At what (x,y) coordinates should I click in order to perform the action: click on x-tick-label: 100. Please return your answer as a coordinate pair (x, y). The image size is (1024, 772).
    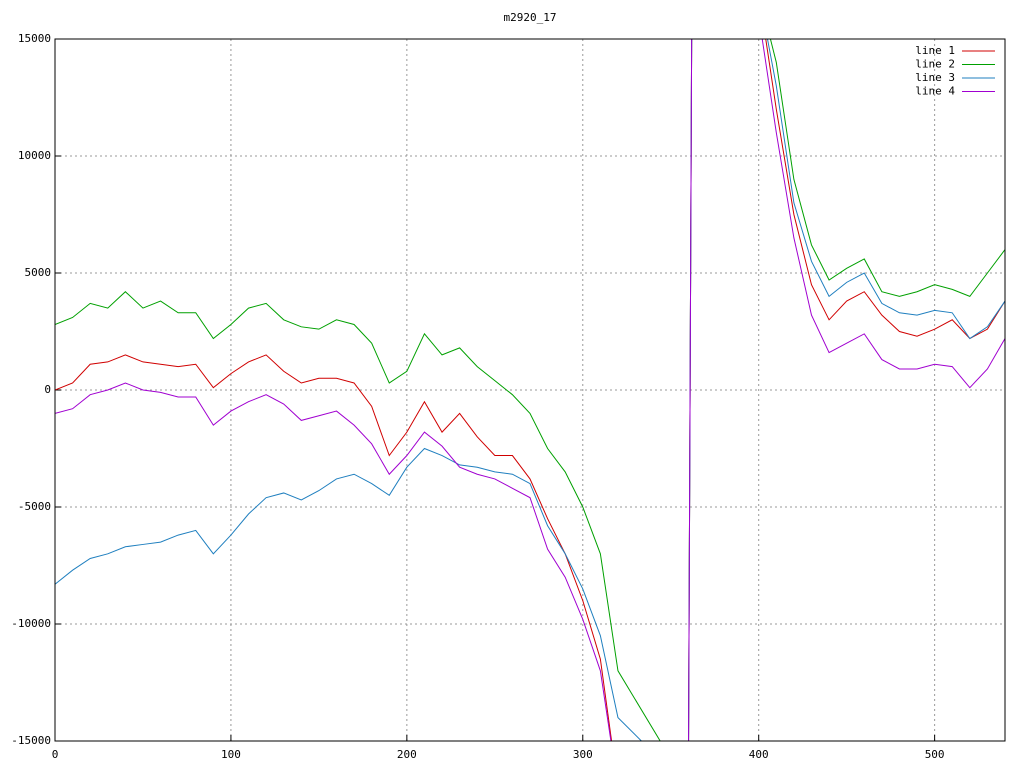
    Looking at the image, I should click on (231, 754).